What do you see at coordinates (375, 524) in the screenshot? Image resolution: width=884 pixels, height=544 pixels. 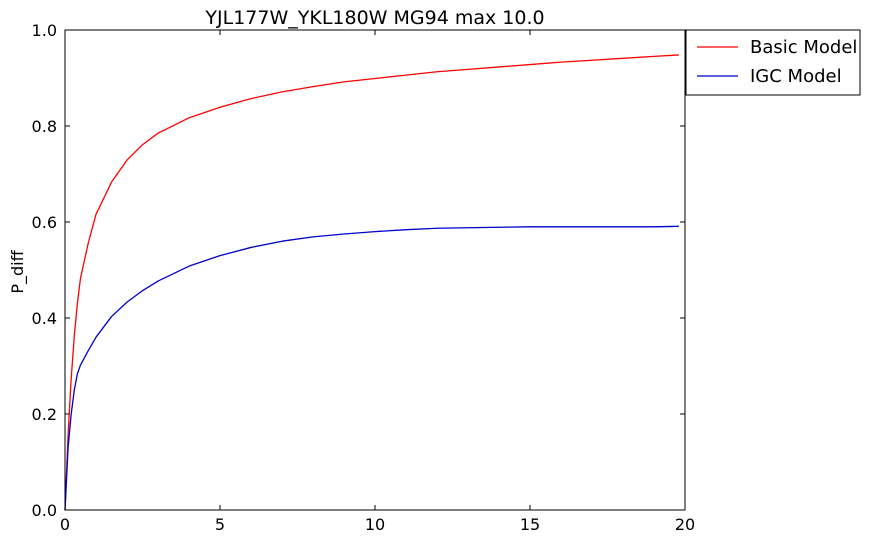 I see `x-tick-label: 10` at bounding box center [375, 524].